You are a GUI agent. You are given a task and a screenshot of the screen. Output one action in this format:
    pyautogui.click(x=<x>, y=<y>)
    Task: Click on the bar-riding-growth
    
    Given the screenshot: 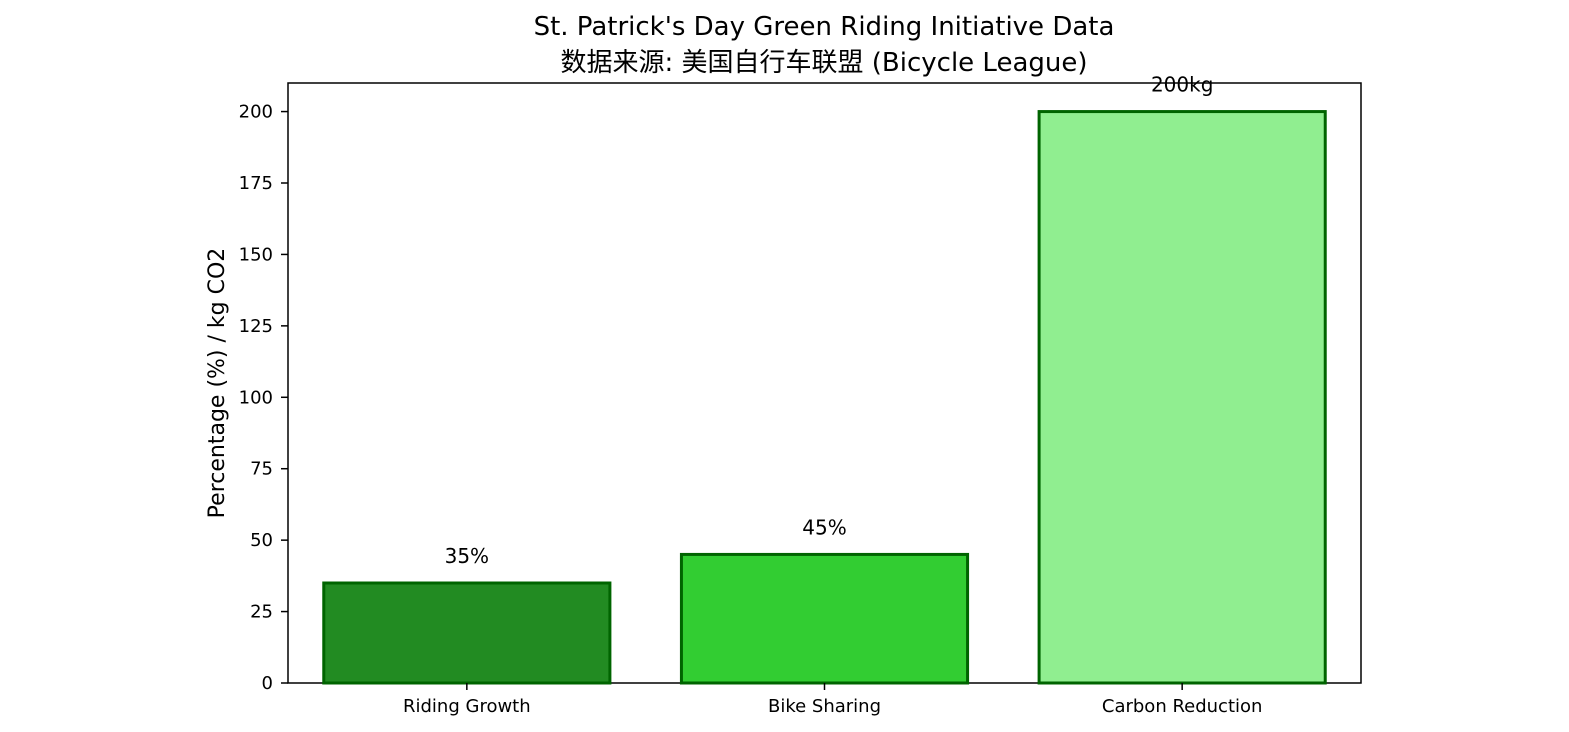 What is the action you would take?
    pyautogui.click(x=467, y=633)
    